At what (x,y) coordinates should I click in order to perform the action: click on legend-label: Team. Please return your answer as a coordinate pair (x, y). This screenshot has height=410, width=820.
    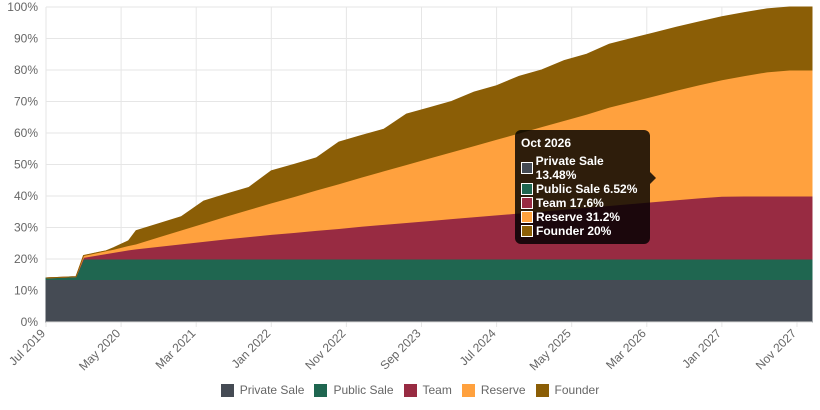
    Looking at the image, I should click on (437, 390).